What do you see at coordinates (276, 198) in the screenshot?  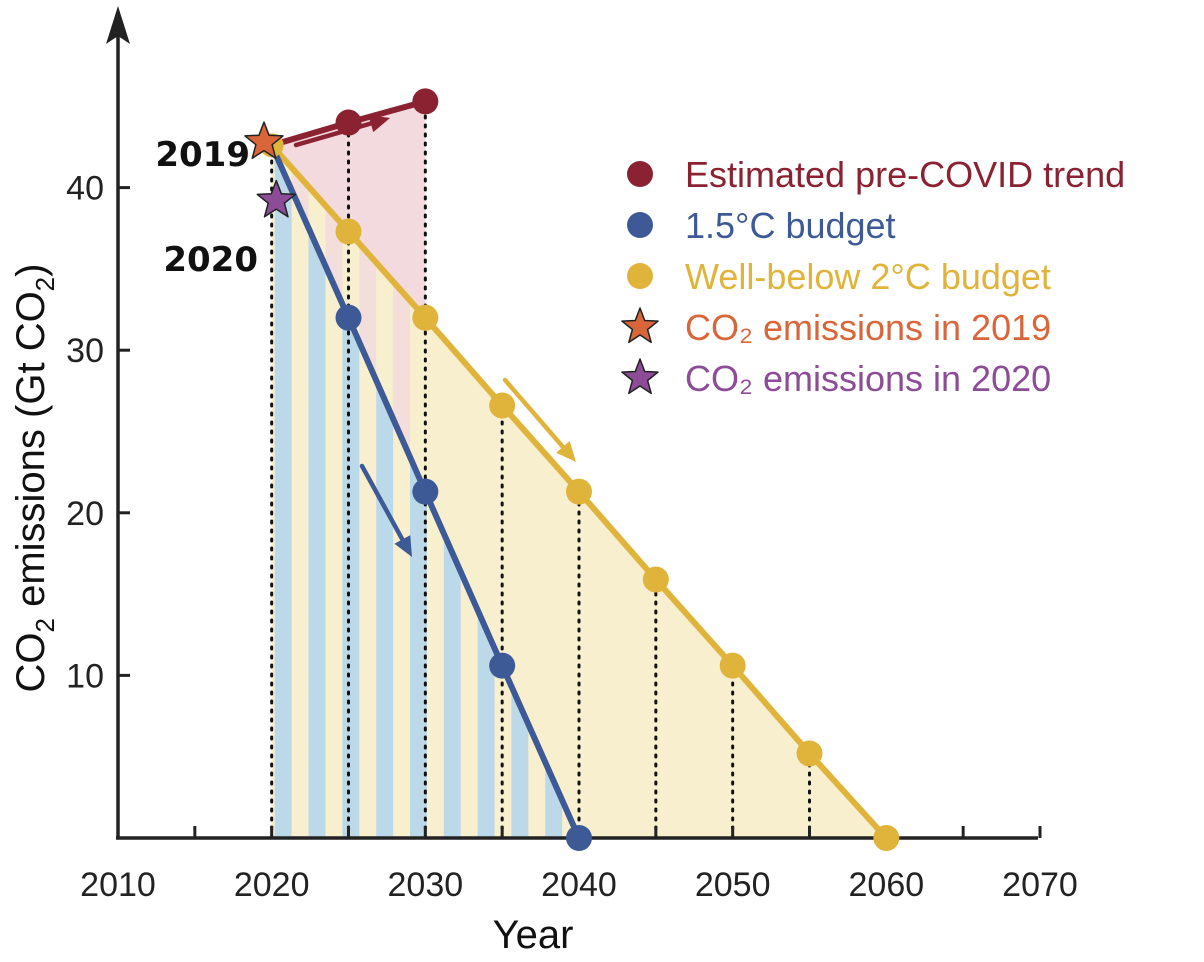 I see `star-2020` at bounding box center [276, 198].